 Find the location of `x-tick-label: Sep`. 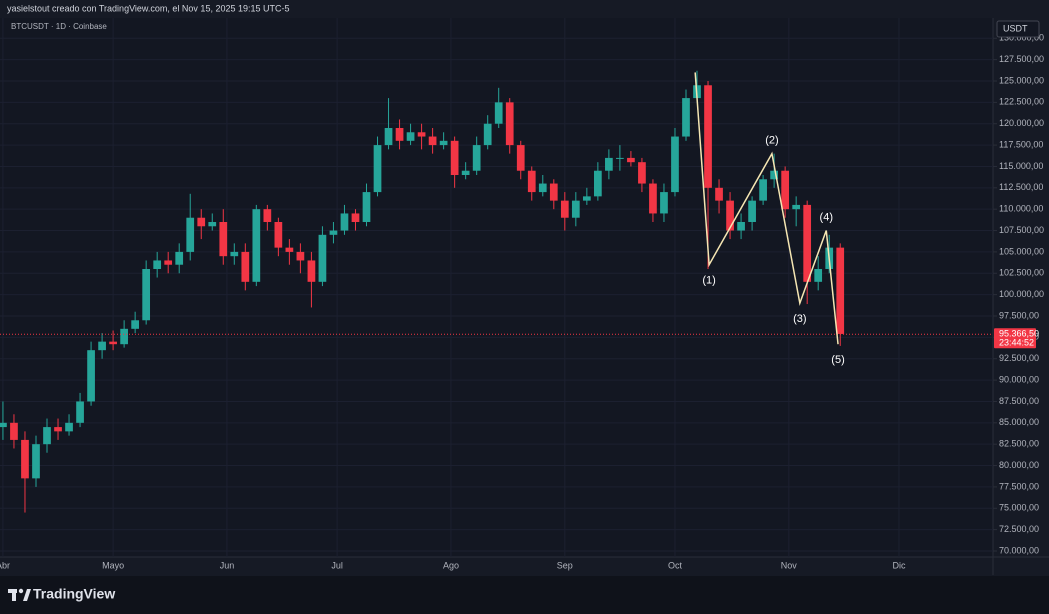

x-tick-label: Sep is located at coordinates (565, 565).